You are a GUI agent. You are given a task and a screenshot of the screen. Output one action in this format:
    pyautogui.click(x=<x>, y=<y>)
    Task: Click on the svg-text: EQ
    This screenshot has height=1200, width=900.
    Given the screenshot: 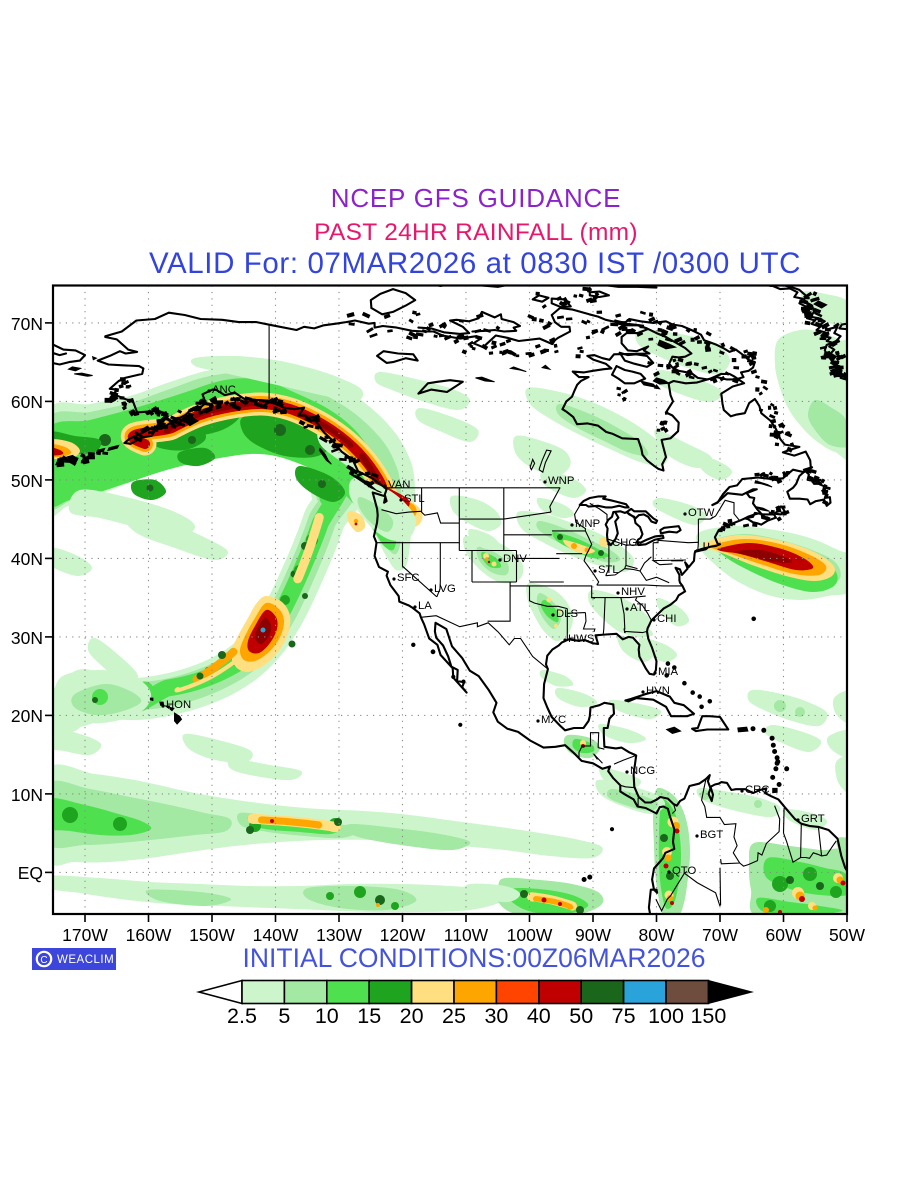 What is the action you would take?
    pyautogui.click(x=30, y=873)
    